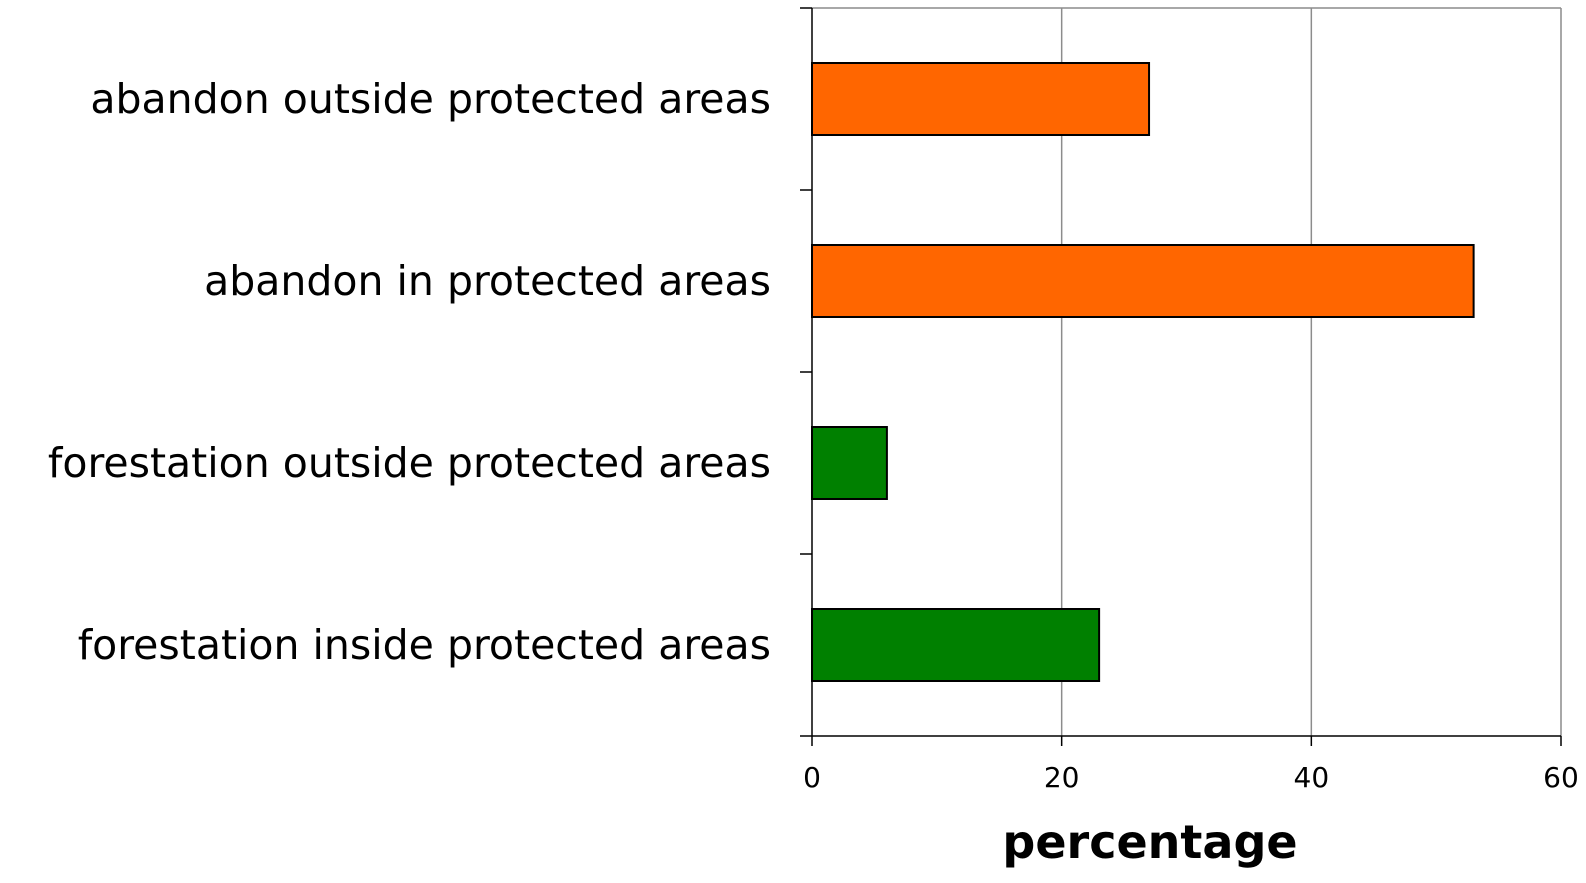  What do you see at coordinates (1561, 777) in the screenshot?
I see `x-tick-label-60: 60` at bounding box center [1561, 777].